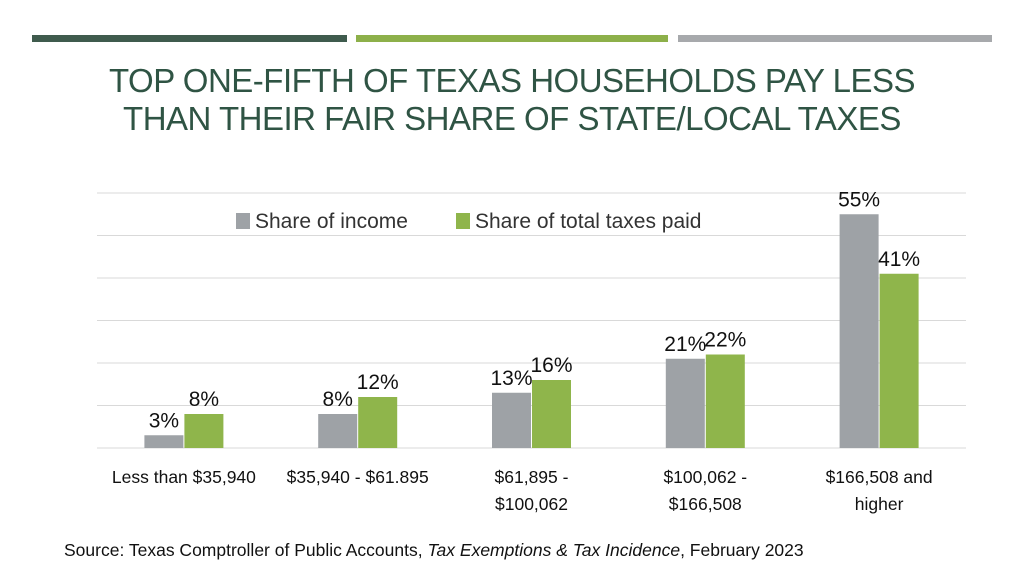  I want to click on source-publication: Tax Exemptions & Tax Incidence, so click(554, 550).